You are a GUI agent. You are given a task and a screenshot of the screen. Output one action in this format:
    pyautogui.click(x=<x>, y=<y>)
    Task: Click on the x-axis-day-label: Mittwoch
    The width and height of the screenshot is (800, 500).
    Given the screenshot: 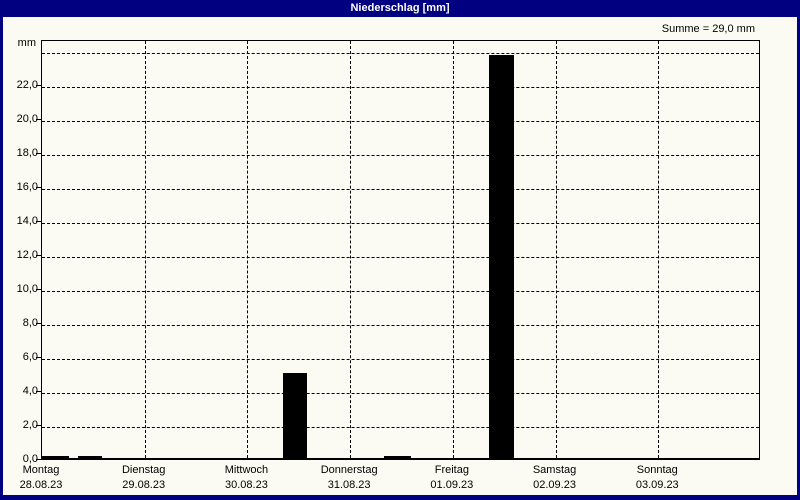 What is the action you would take?
    pyautogui.click(x=246, y=470)
    